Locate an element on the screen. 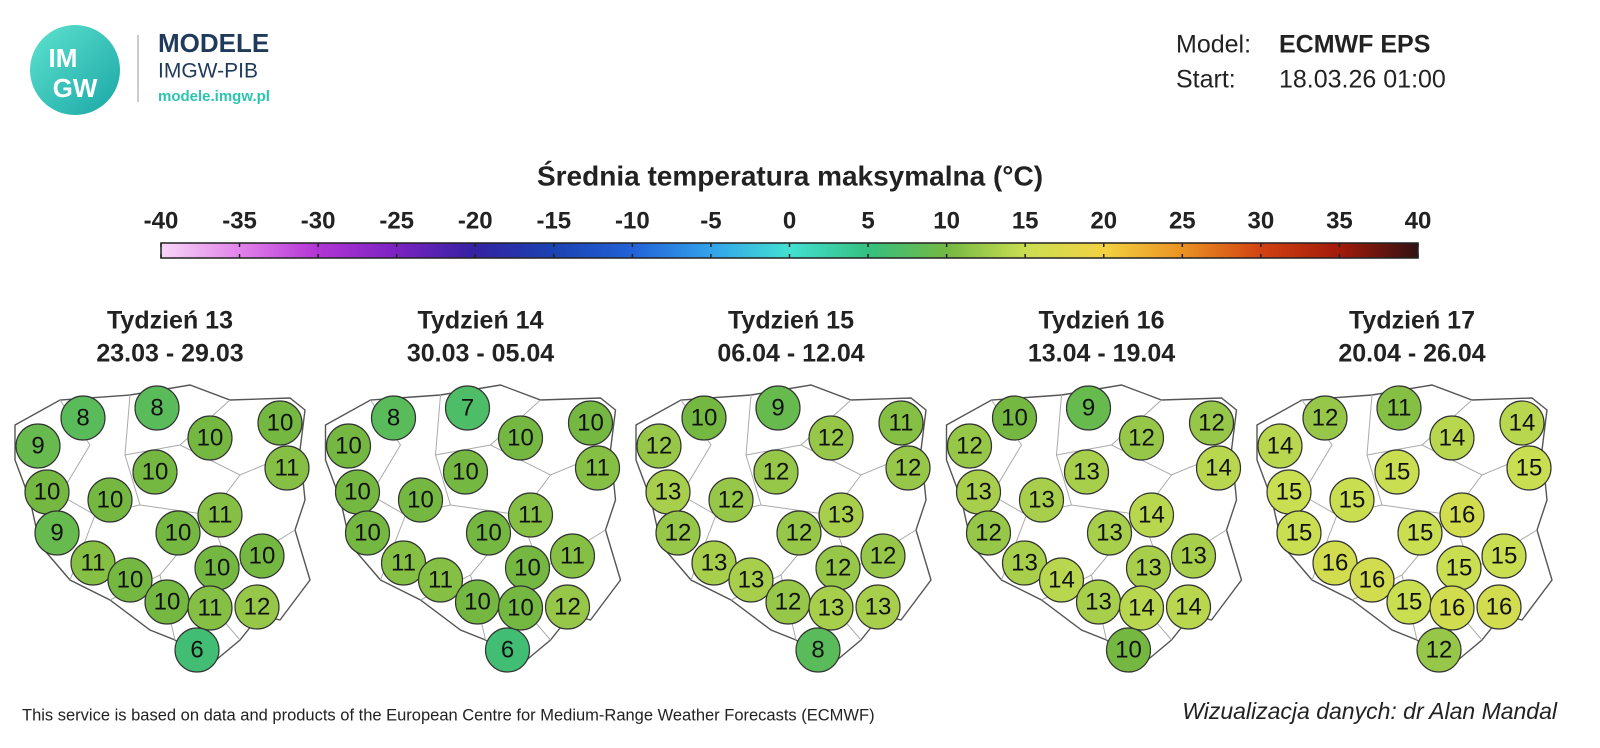  start-value: 18.03.26 01:00 is located at coordinates (1362, 80).